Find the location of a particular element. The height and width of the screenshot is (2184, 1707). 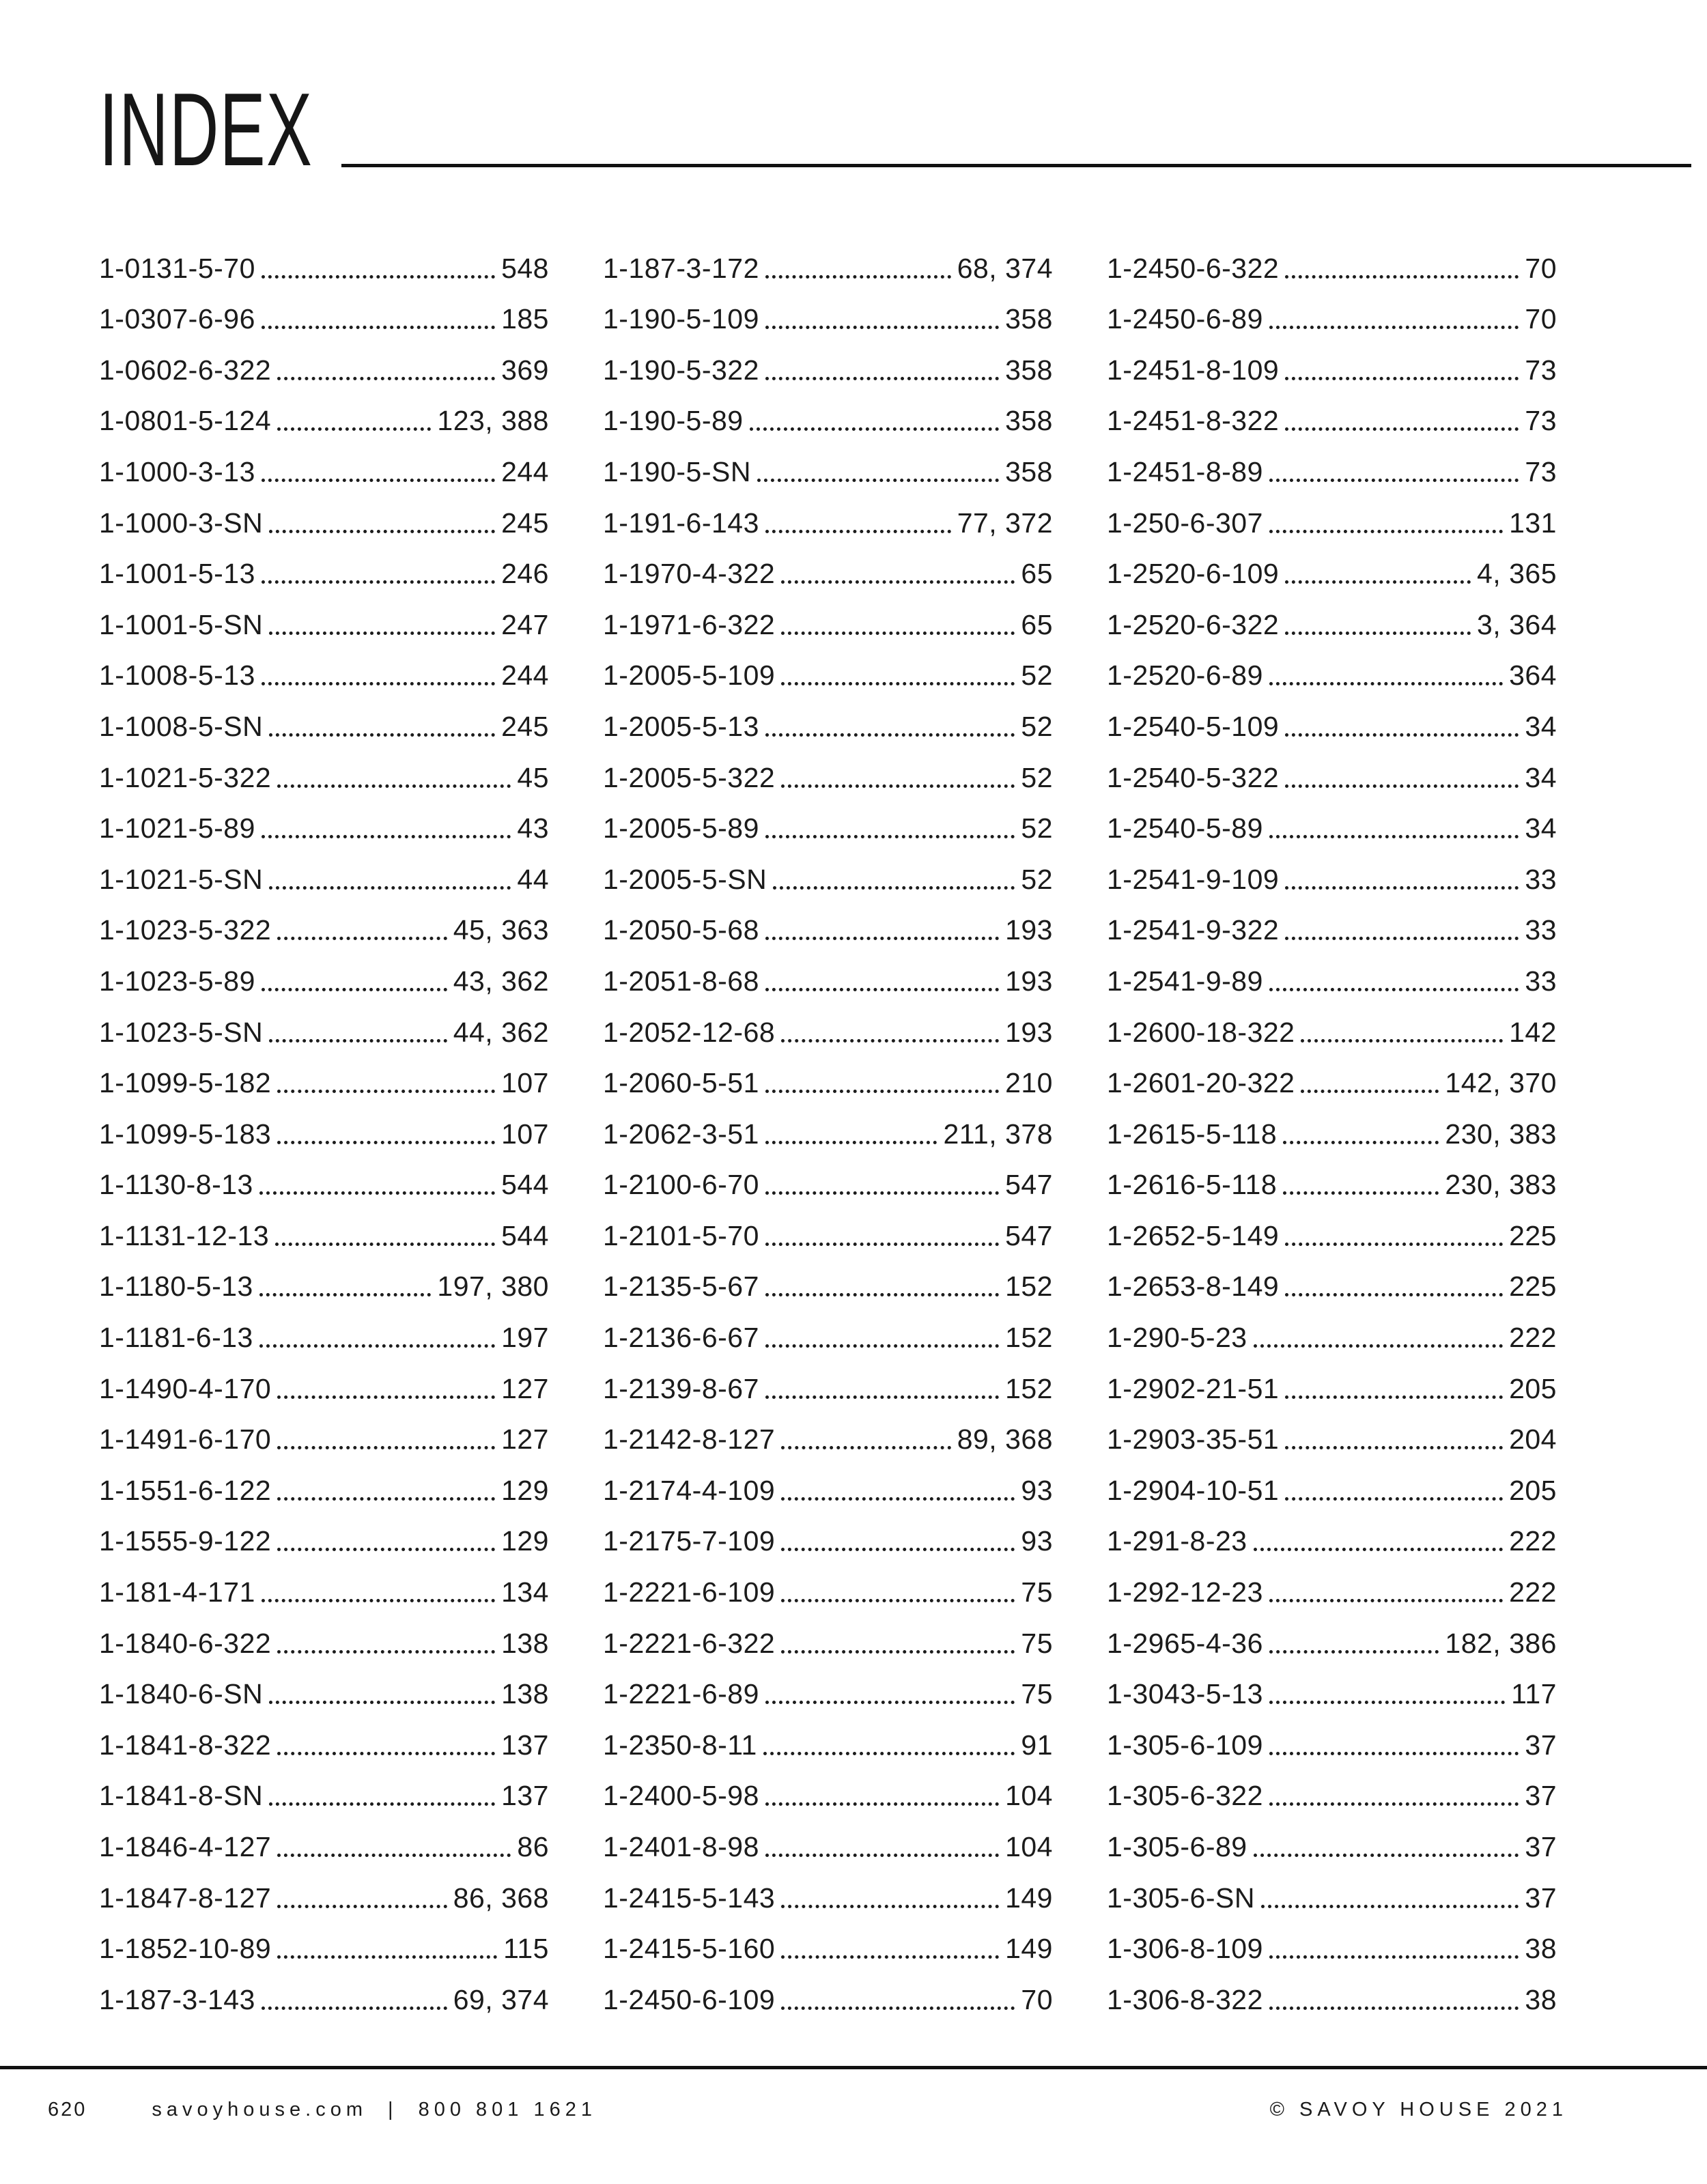

sku-label: 1-2175-7-109 is located at coordinates (689, 1541).